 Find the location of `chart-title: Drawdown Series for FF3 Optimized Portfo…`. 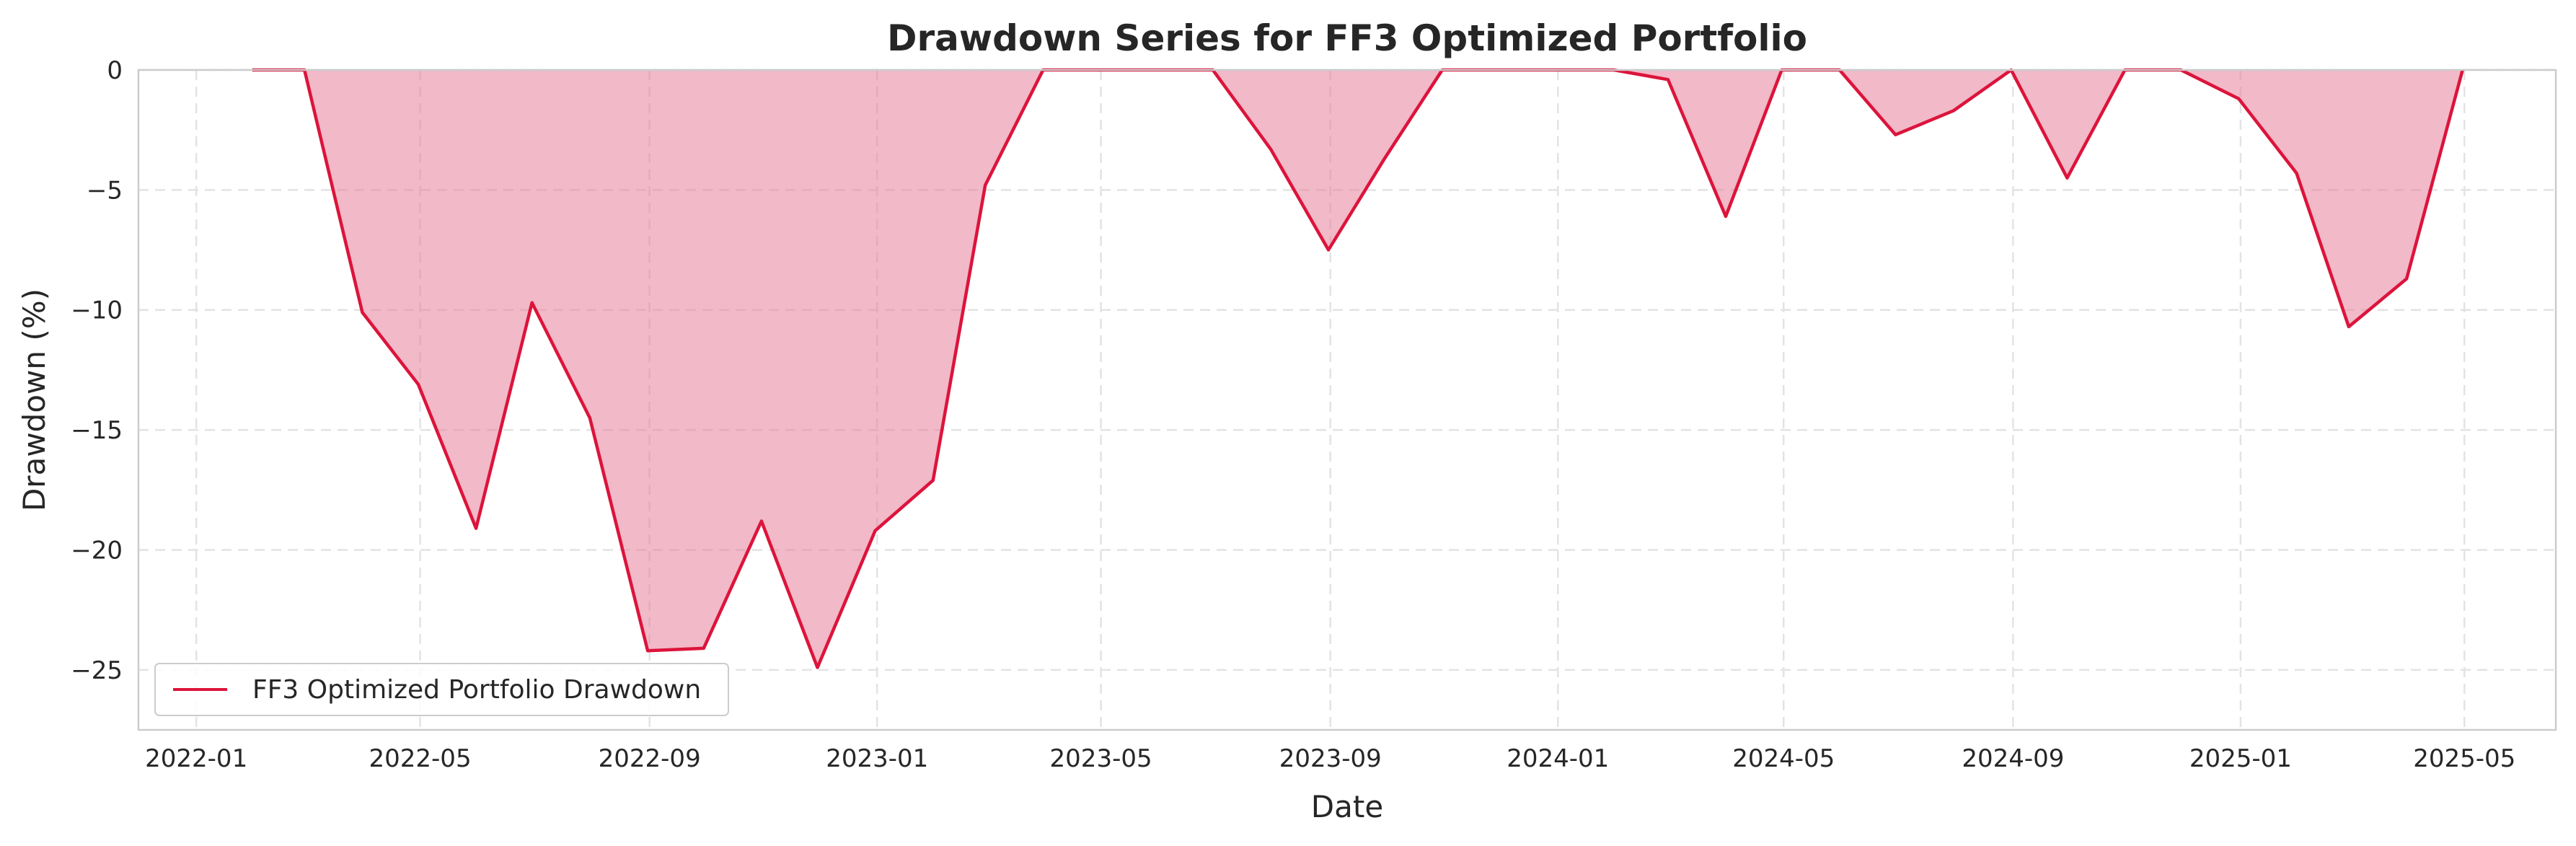

chart-title: Drawdown Series for FF3 Optimized Portfo… is located at coordinates (1347, 38).